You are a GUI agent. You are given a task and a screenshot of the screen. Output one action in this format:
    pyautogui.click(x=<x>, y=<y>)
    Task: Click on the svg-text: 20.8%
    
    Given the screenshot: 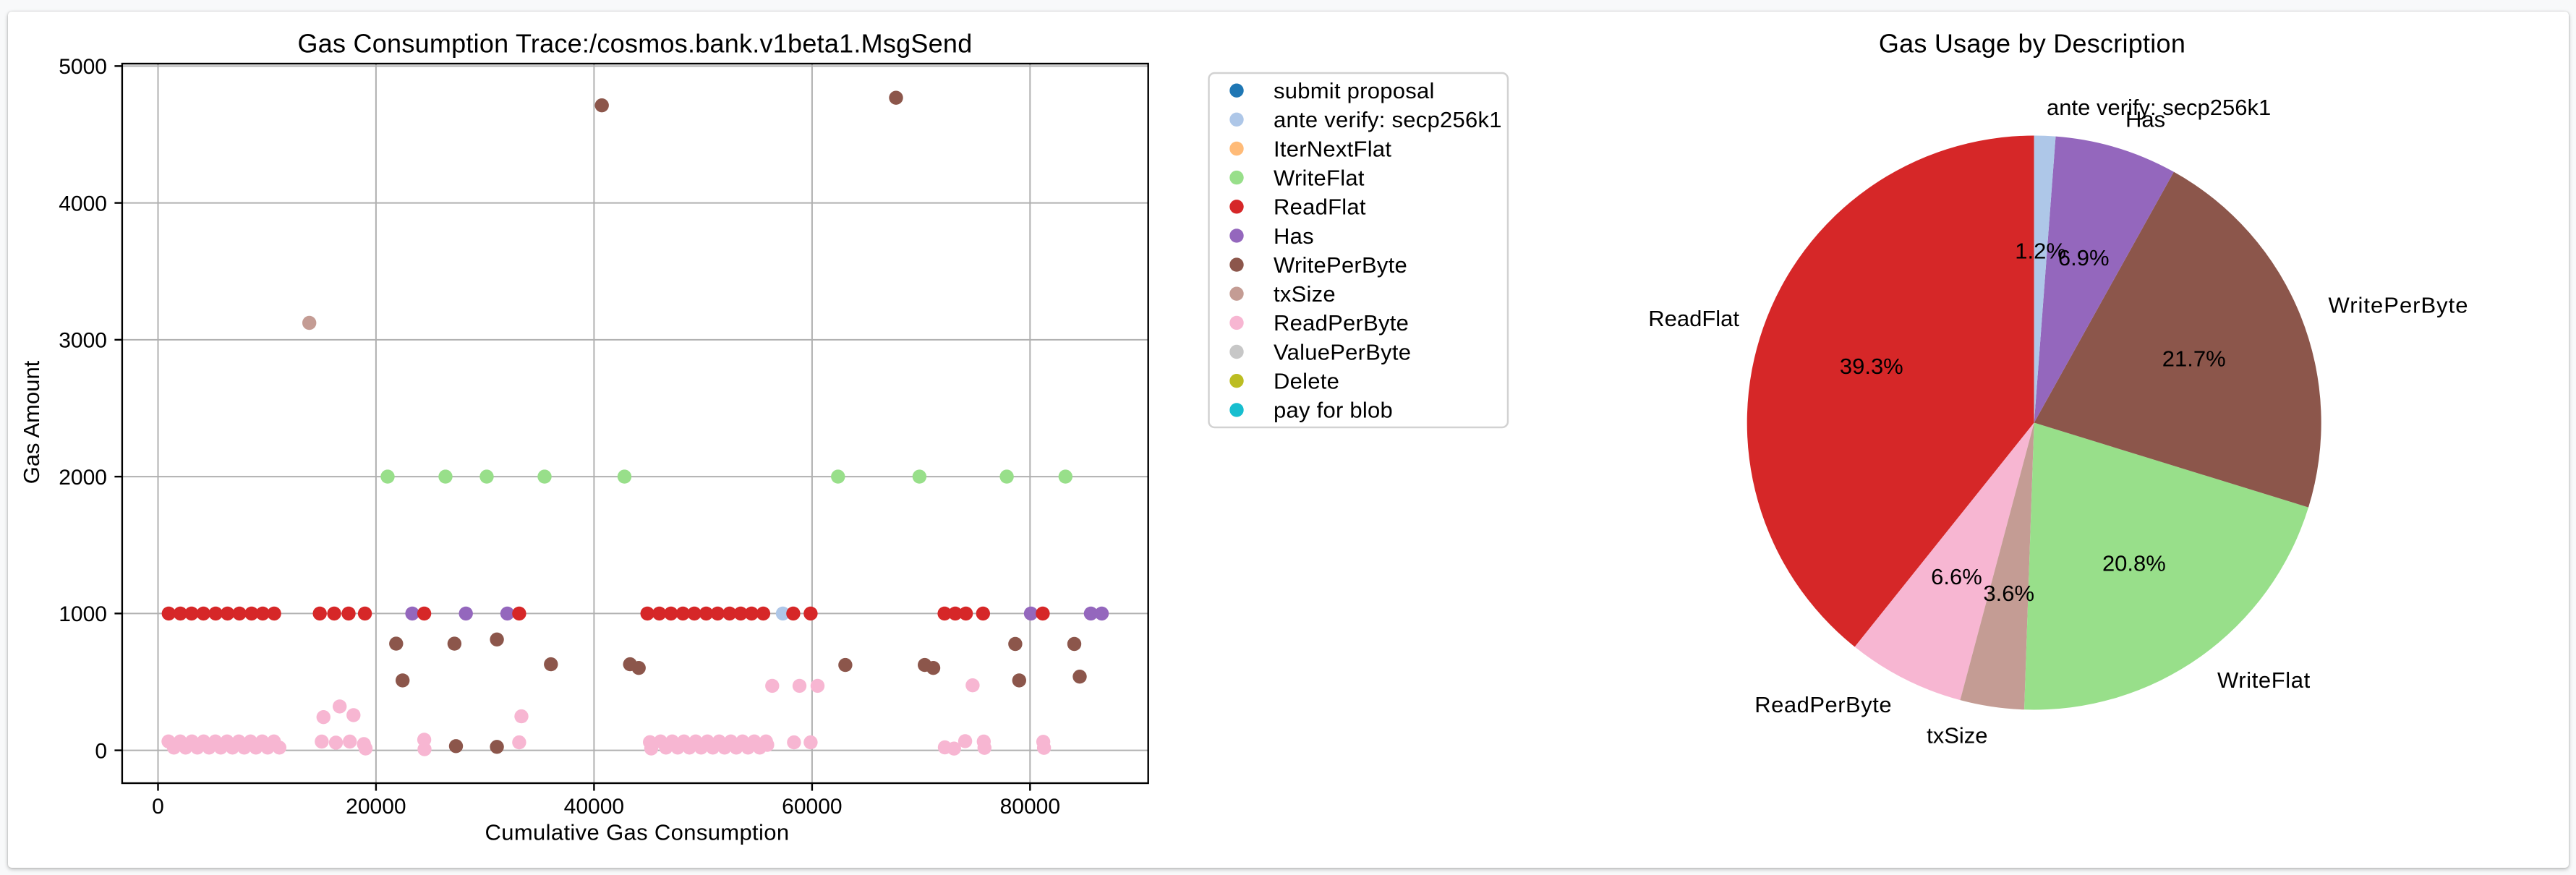 What is the action you would take?
    pyautogui.click(x=2134, y=563)
    